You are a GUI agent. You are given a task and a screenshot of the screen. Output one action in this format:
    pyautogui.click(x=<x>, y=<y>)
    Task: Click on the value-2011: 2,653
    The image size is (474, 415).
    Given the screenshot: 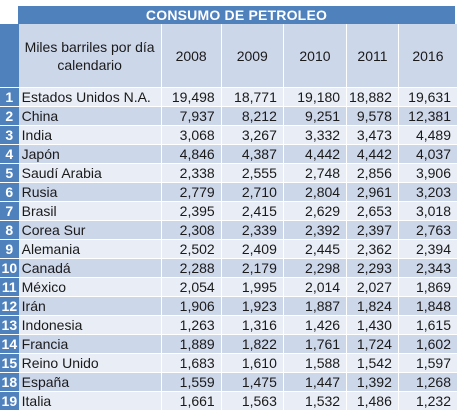 What is the action you would take?
    pyautogui.click(x=372, y=211)
    